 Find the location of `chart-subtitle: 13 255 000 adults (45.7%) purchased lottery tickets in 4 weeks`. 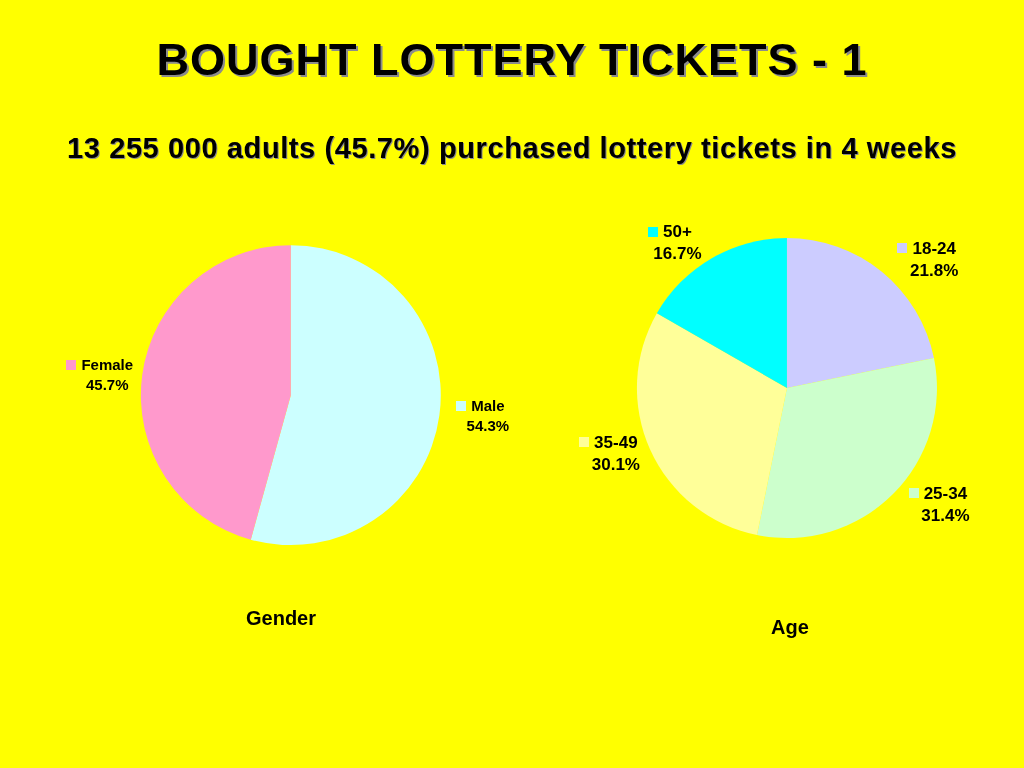

chart-subtitle: 13 255 000 adults (45.7%) purchased lottery tickets in 4 weeks is located at coordinates (512, 148).